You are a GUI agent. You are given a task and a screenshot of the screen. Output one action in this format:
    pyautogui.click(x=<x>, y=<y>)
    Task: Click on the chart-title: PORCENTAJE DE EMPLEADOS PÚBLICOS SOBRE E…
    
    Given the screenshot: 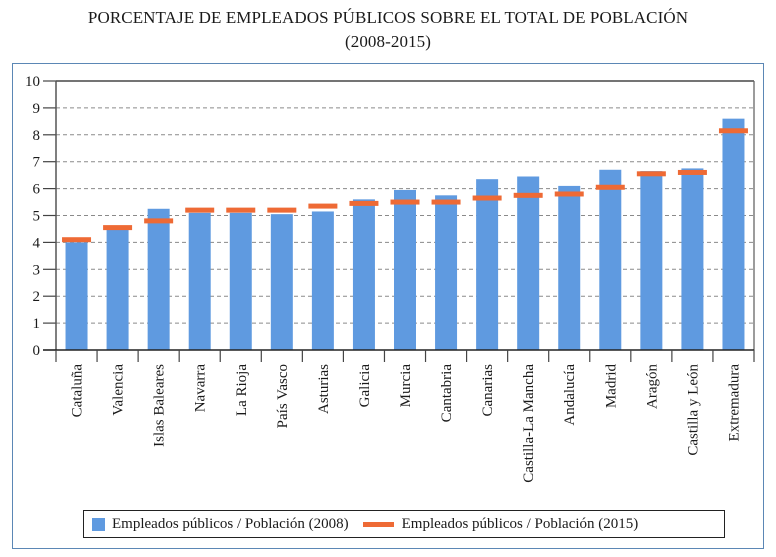 What is the action you would take?
    pyautogui.click(x=388, y=17)
    